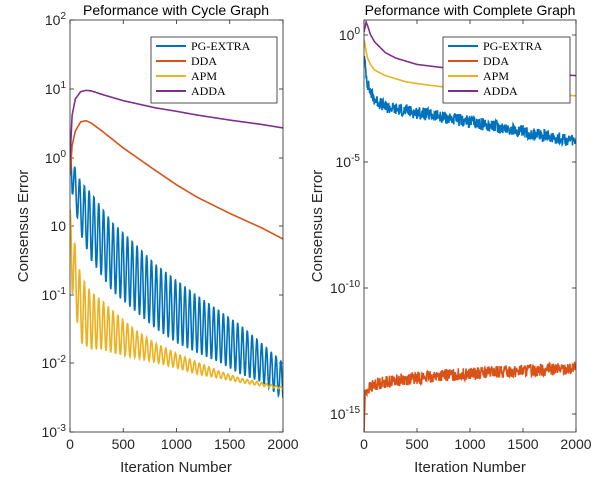 This screenshot has height=479, width=613. I want to click on y-tick-label: 10⁻¹⁵, so click(345, 413).